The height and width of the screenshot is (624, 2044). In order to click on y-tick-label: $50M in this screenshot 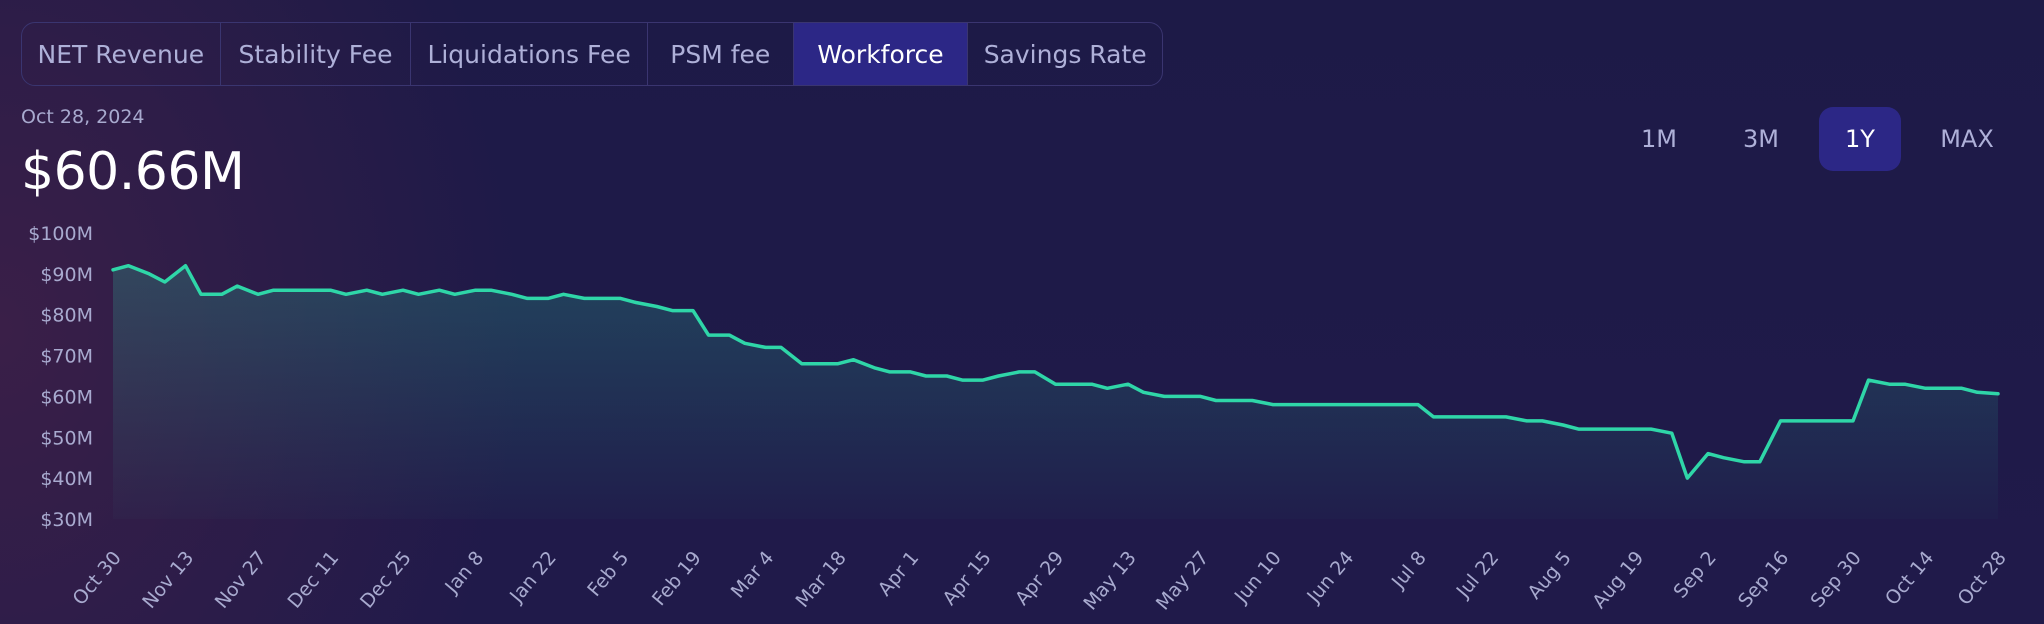, I will do `click(66, 438)`.